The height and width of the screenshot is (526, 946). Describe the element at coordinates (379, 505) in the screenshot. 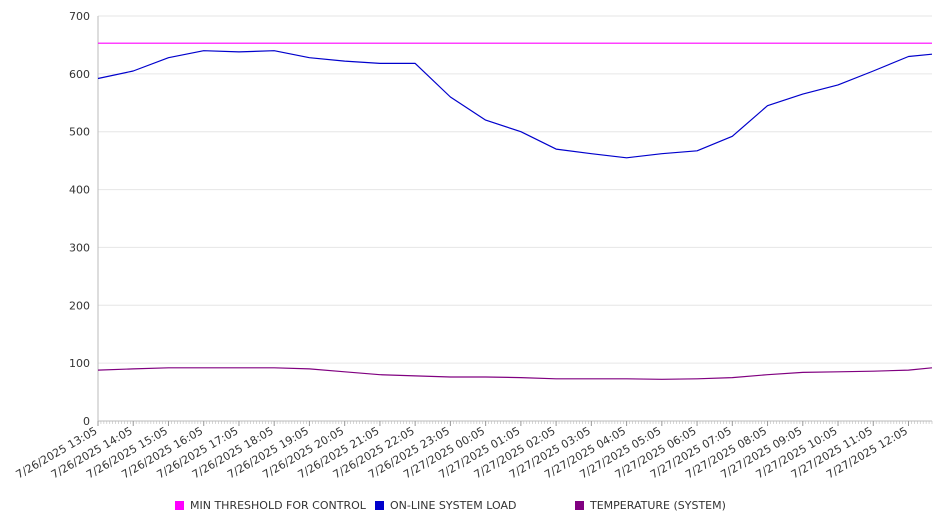

I see `legend-swatch-load` at that location.